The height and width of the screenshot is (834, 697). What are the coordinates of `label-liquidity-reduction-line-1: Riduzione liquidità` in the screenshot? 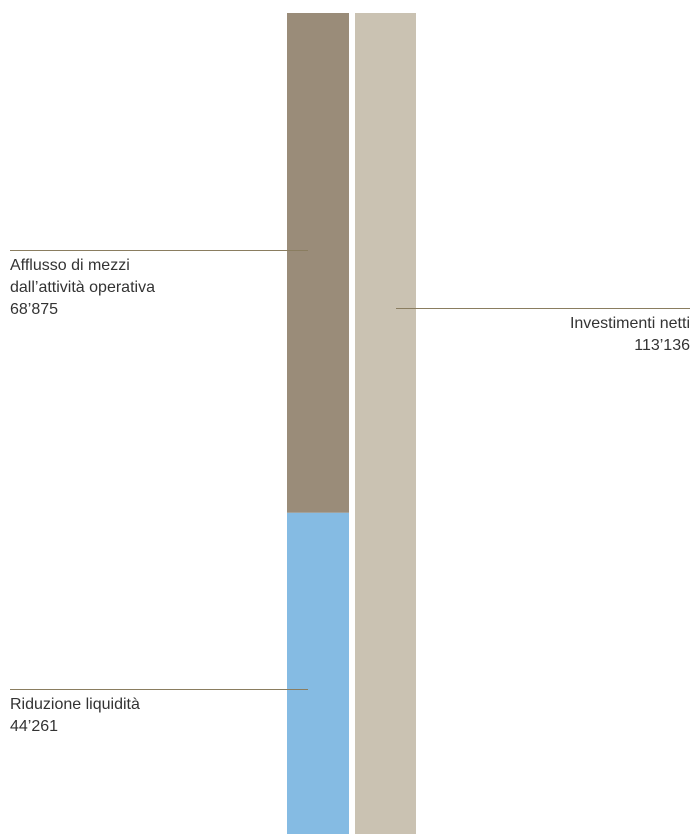 It's located at (75, 704).